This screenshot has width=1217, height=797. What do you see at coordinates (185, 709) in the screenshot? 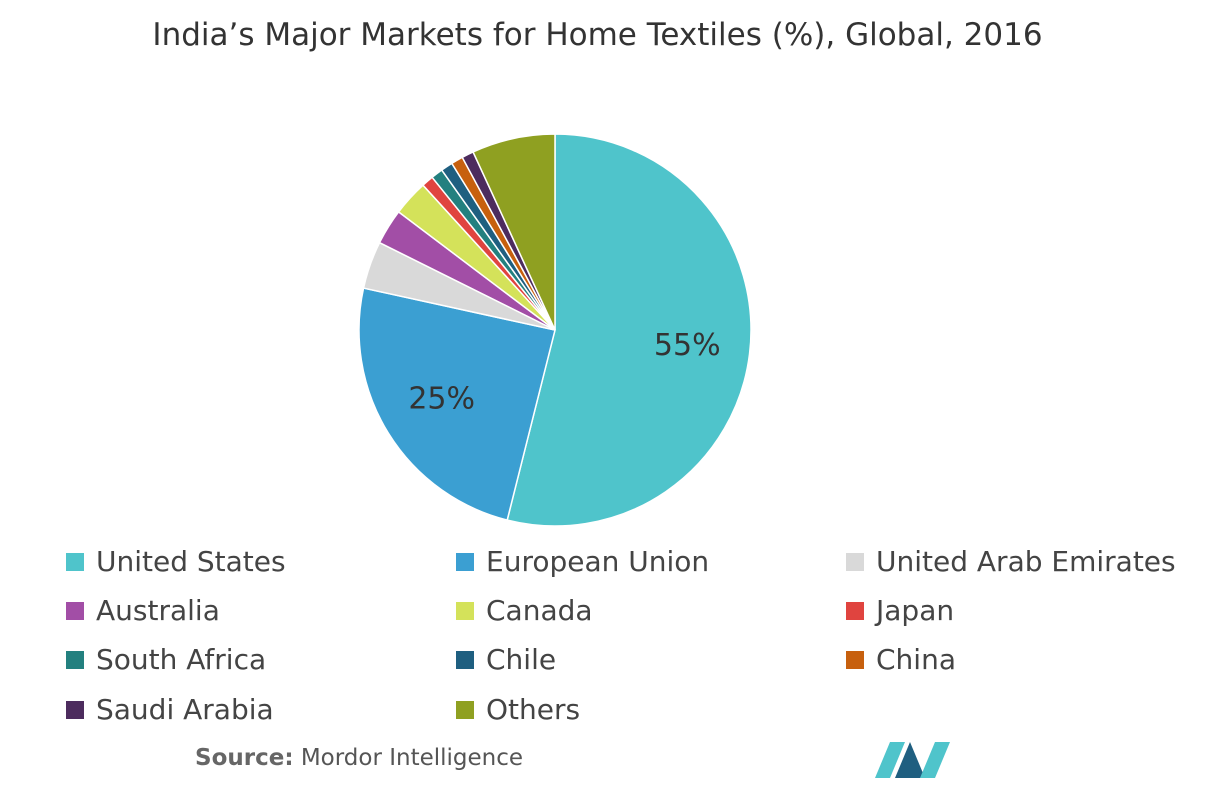
I see `legend-label: Saudi Arabia` at bounding box center [185, 709].